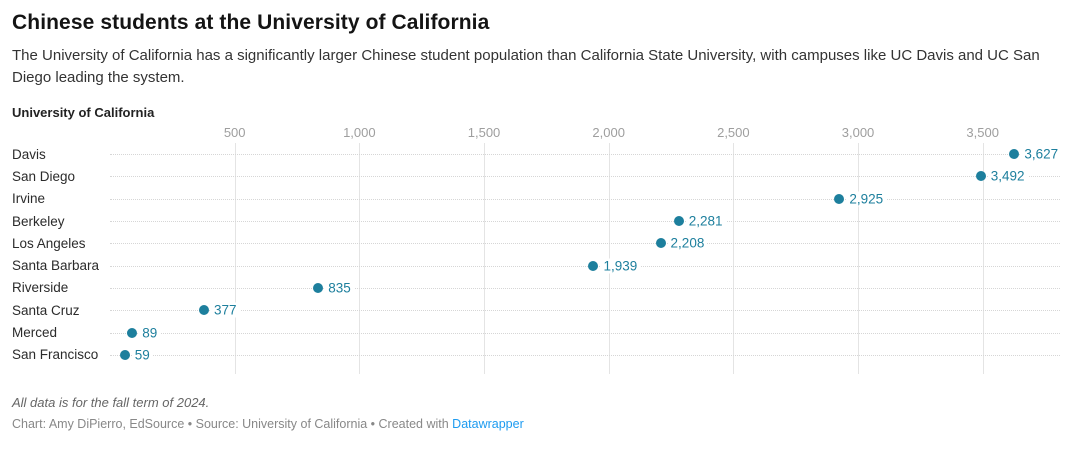  Describe the element at coordinates (858, 132) in the screenshot. I see `x-axis-tick: 3,000` at that location.